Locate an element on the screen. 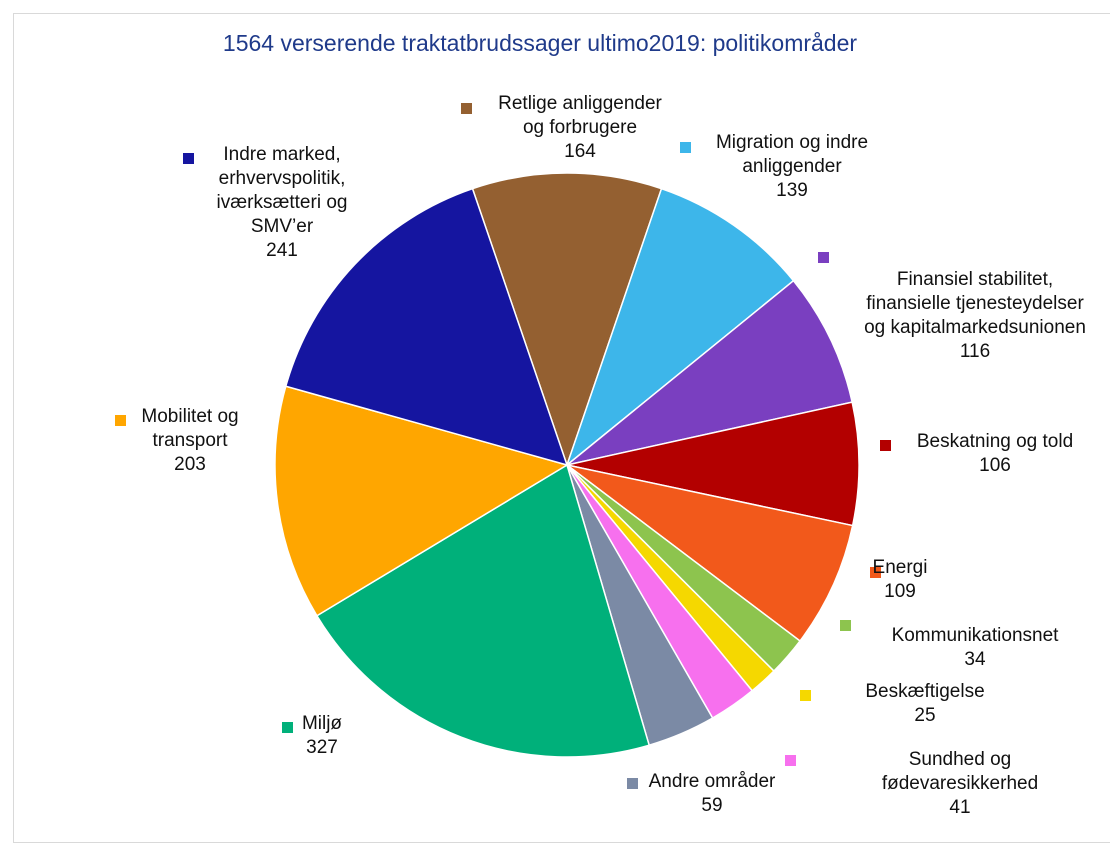 Image resolution: width=1110 pixels, height=843 pixels. value-label: 116 is located at coordinates (975, 351).